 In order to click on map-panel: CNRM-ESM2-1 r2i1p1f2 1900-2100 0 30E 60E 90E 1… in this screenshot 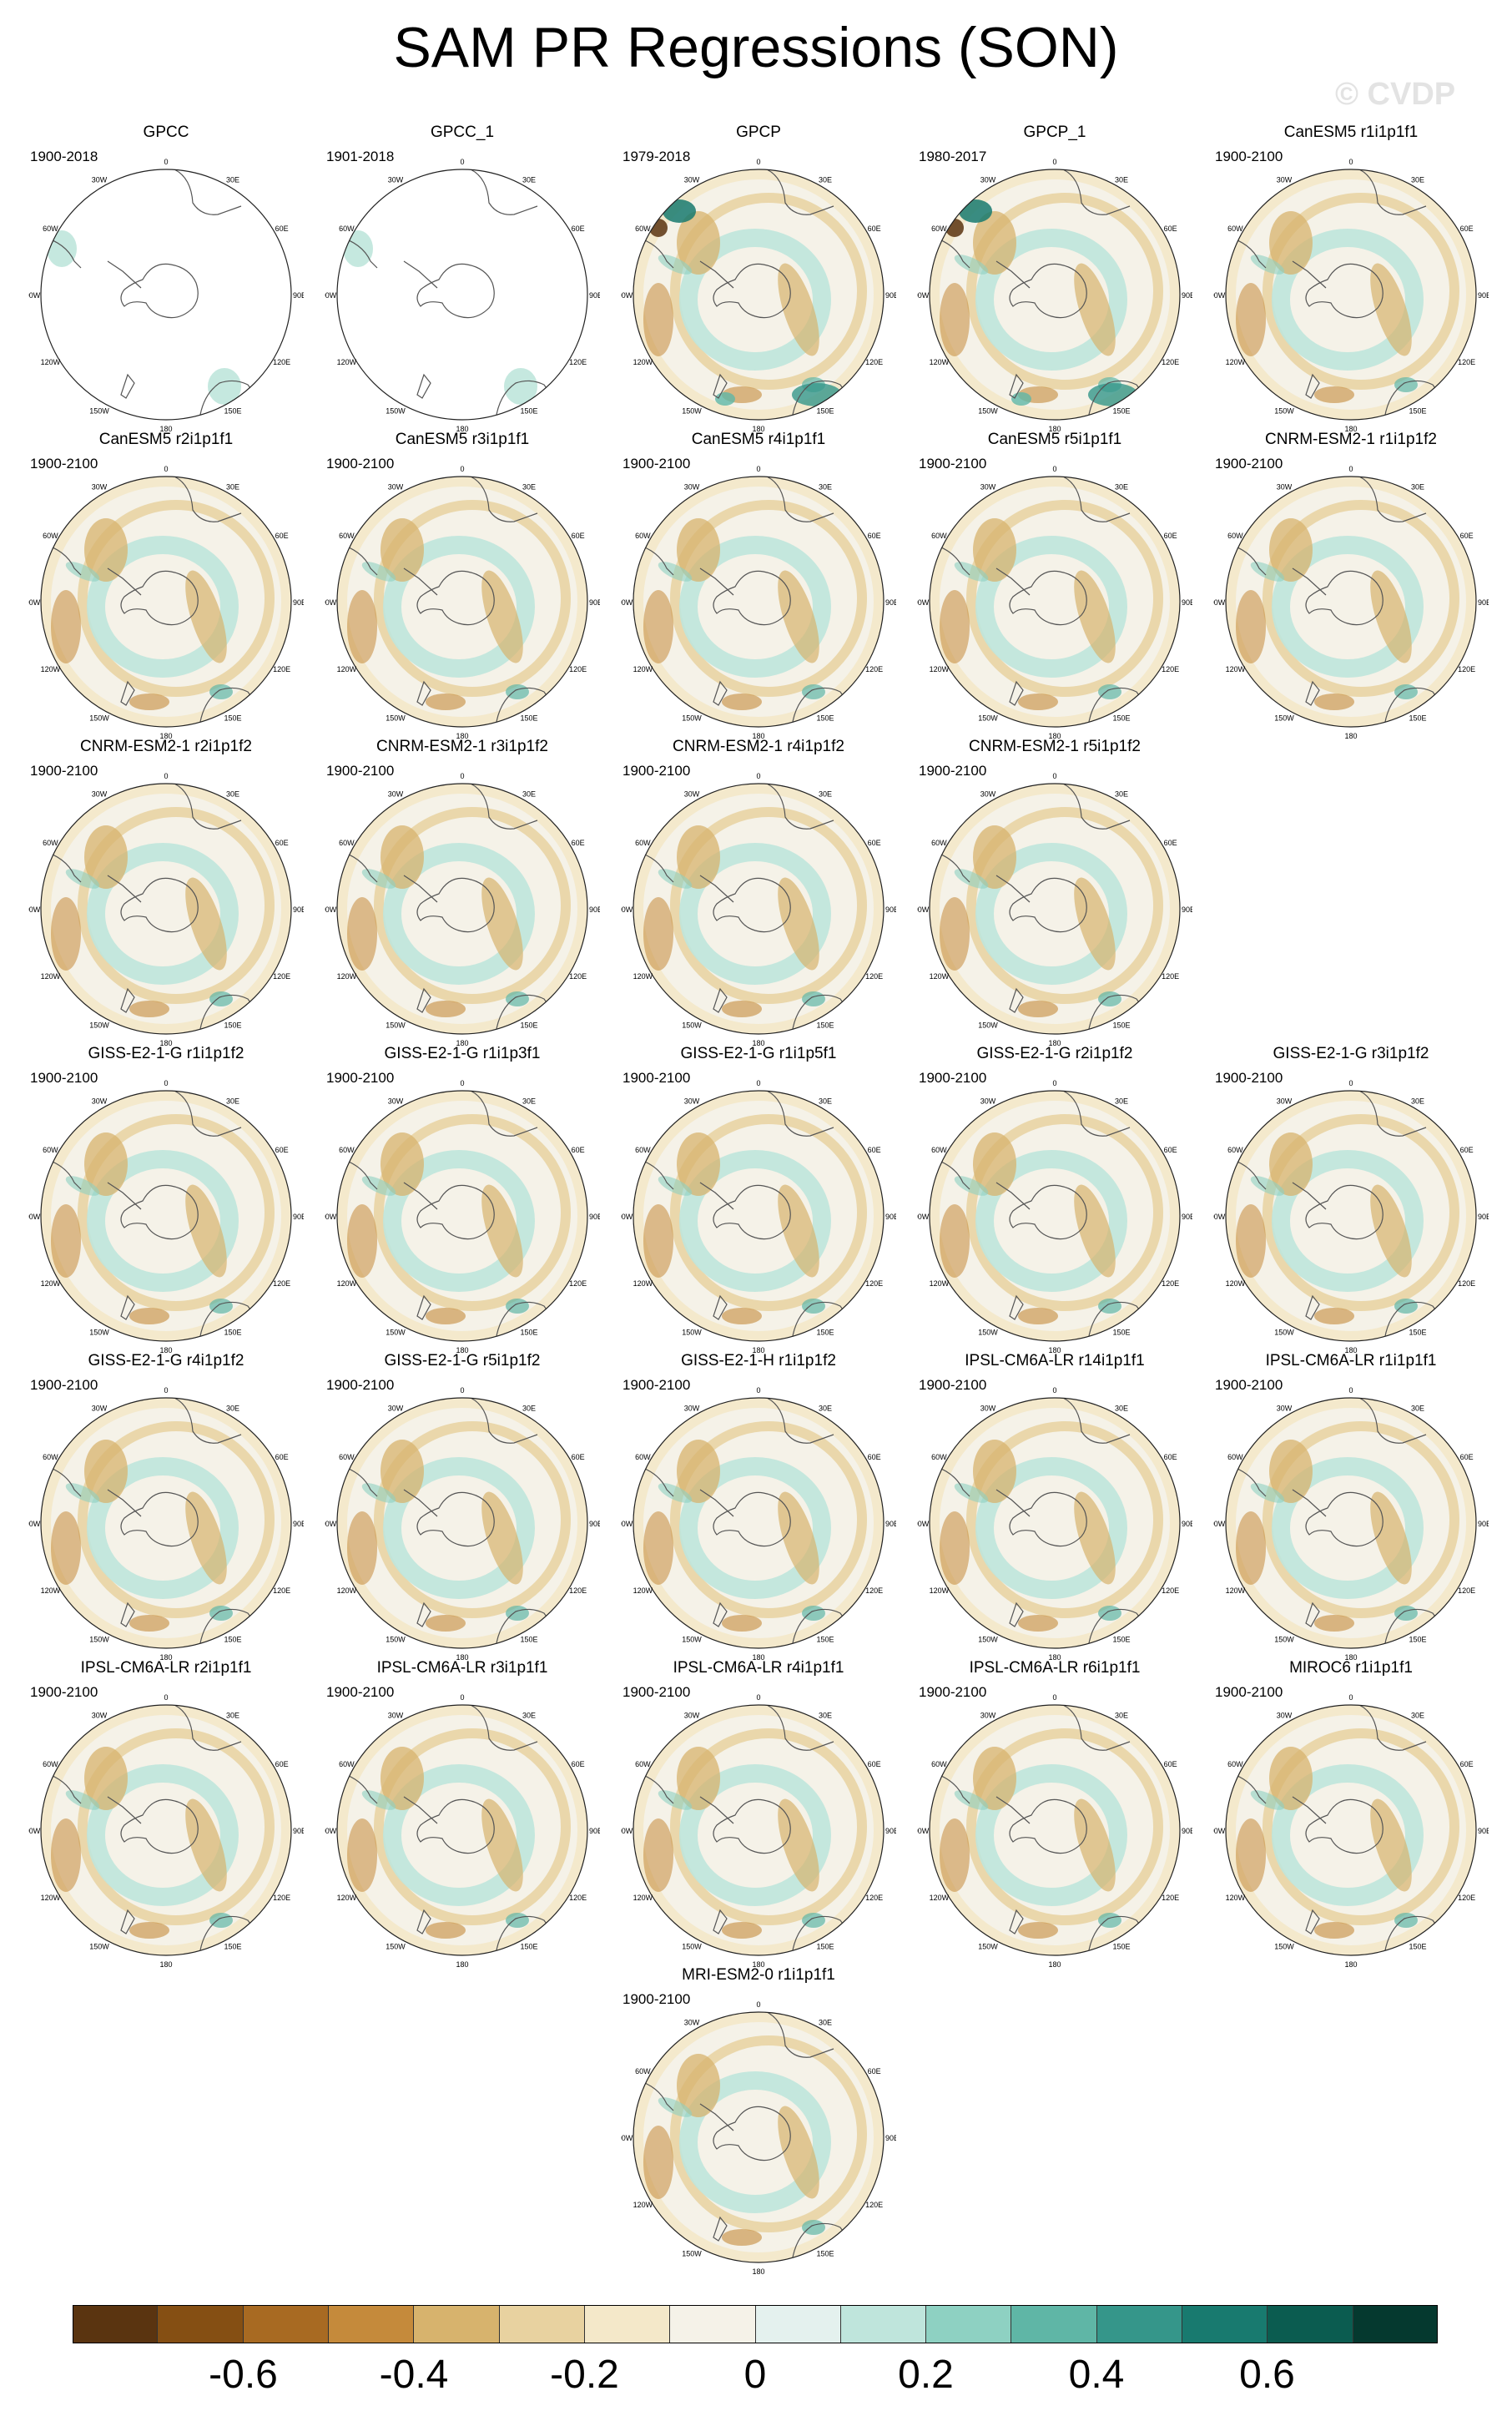, I will do `click(166, 892)`.